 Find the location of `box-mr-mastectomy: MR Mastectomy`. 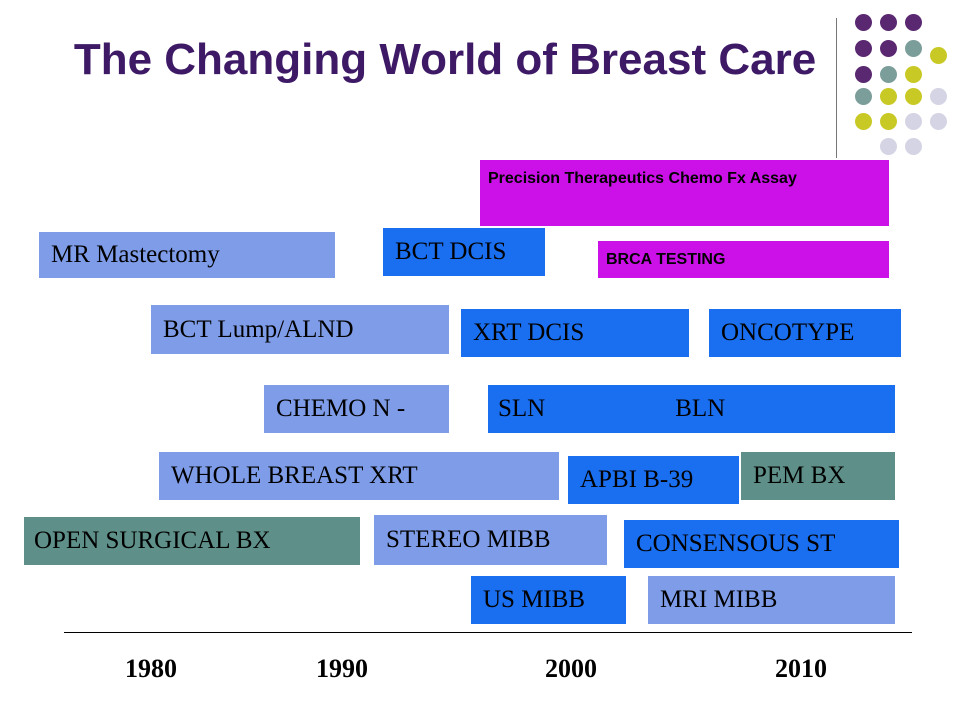

box-mr-mastectomy: MR Mastectomy is located at coordinates (187, 255).